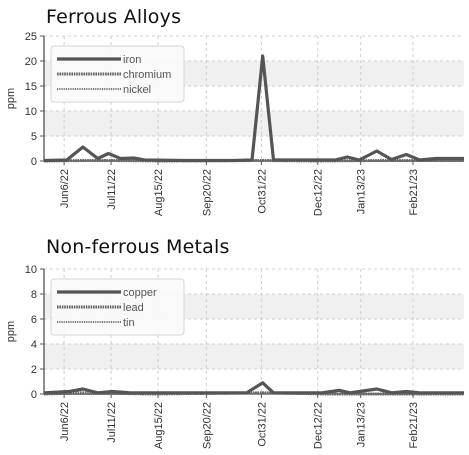 This screenshot has width=469, height=455. I want to click on legend-label-tin: tin, so click(129, 323).